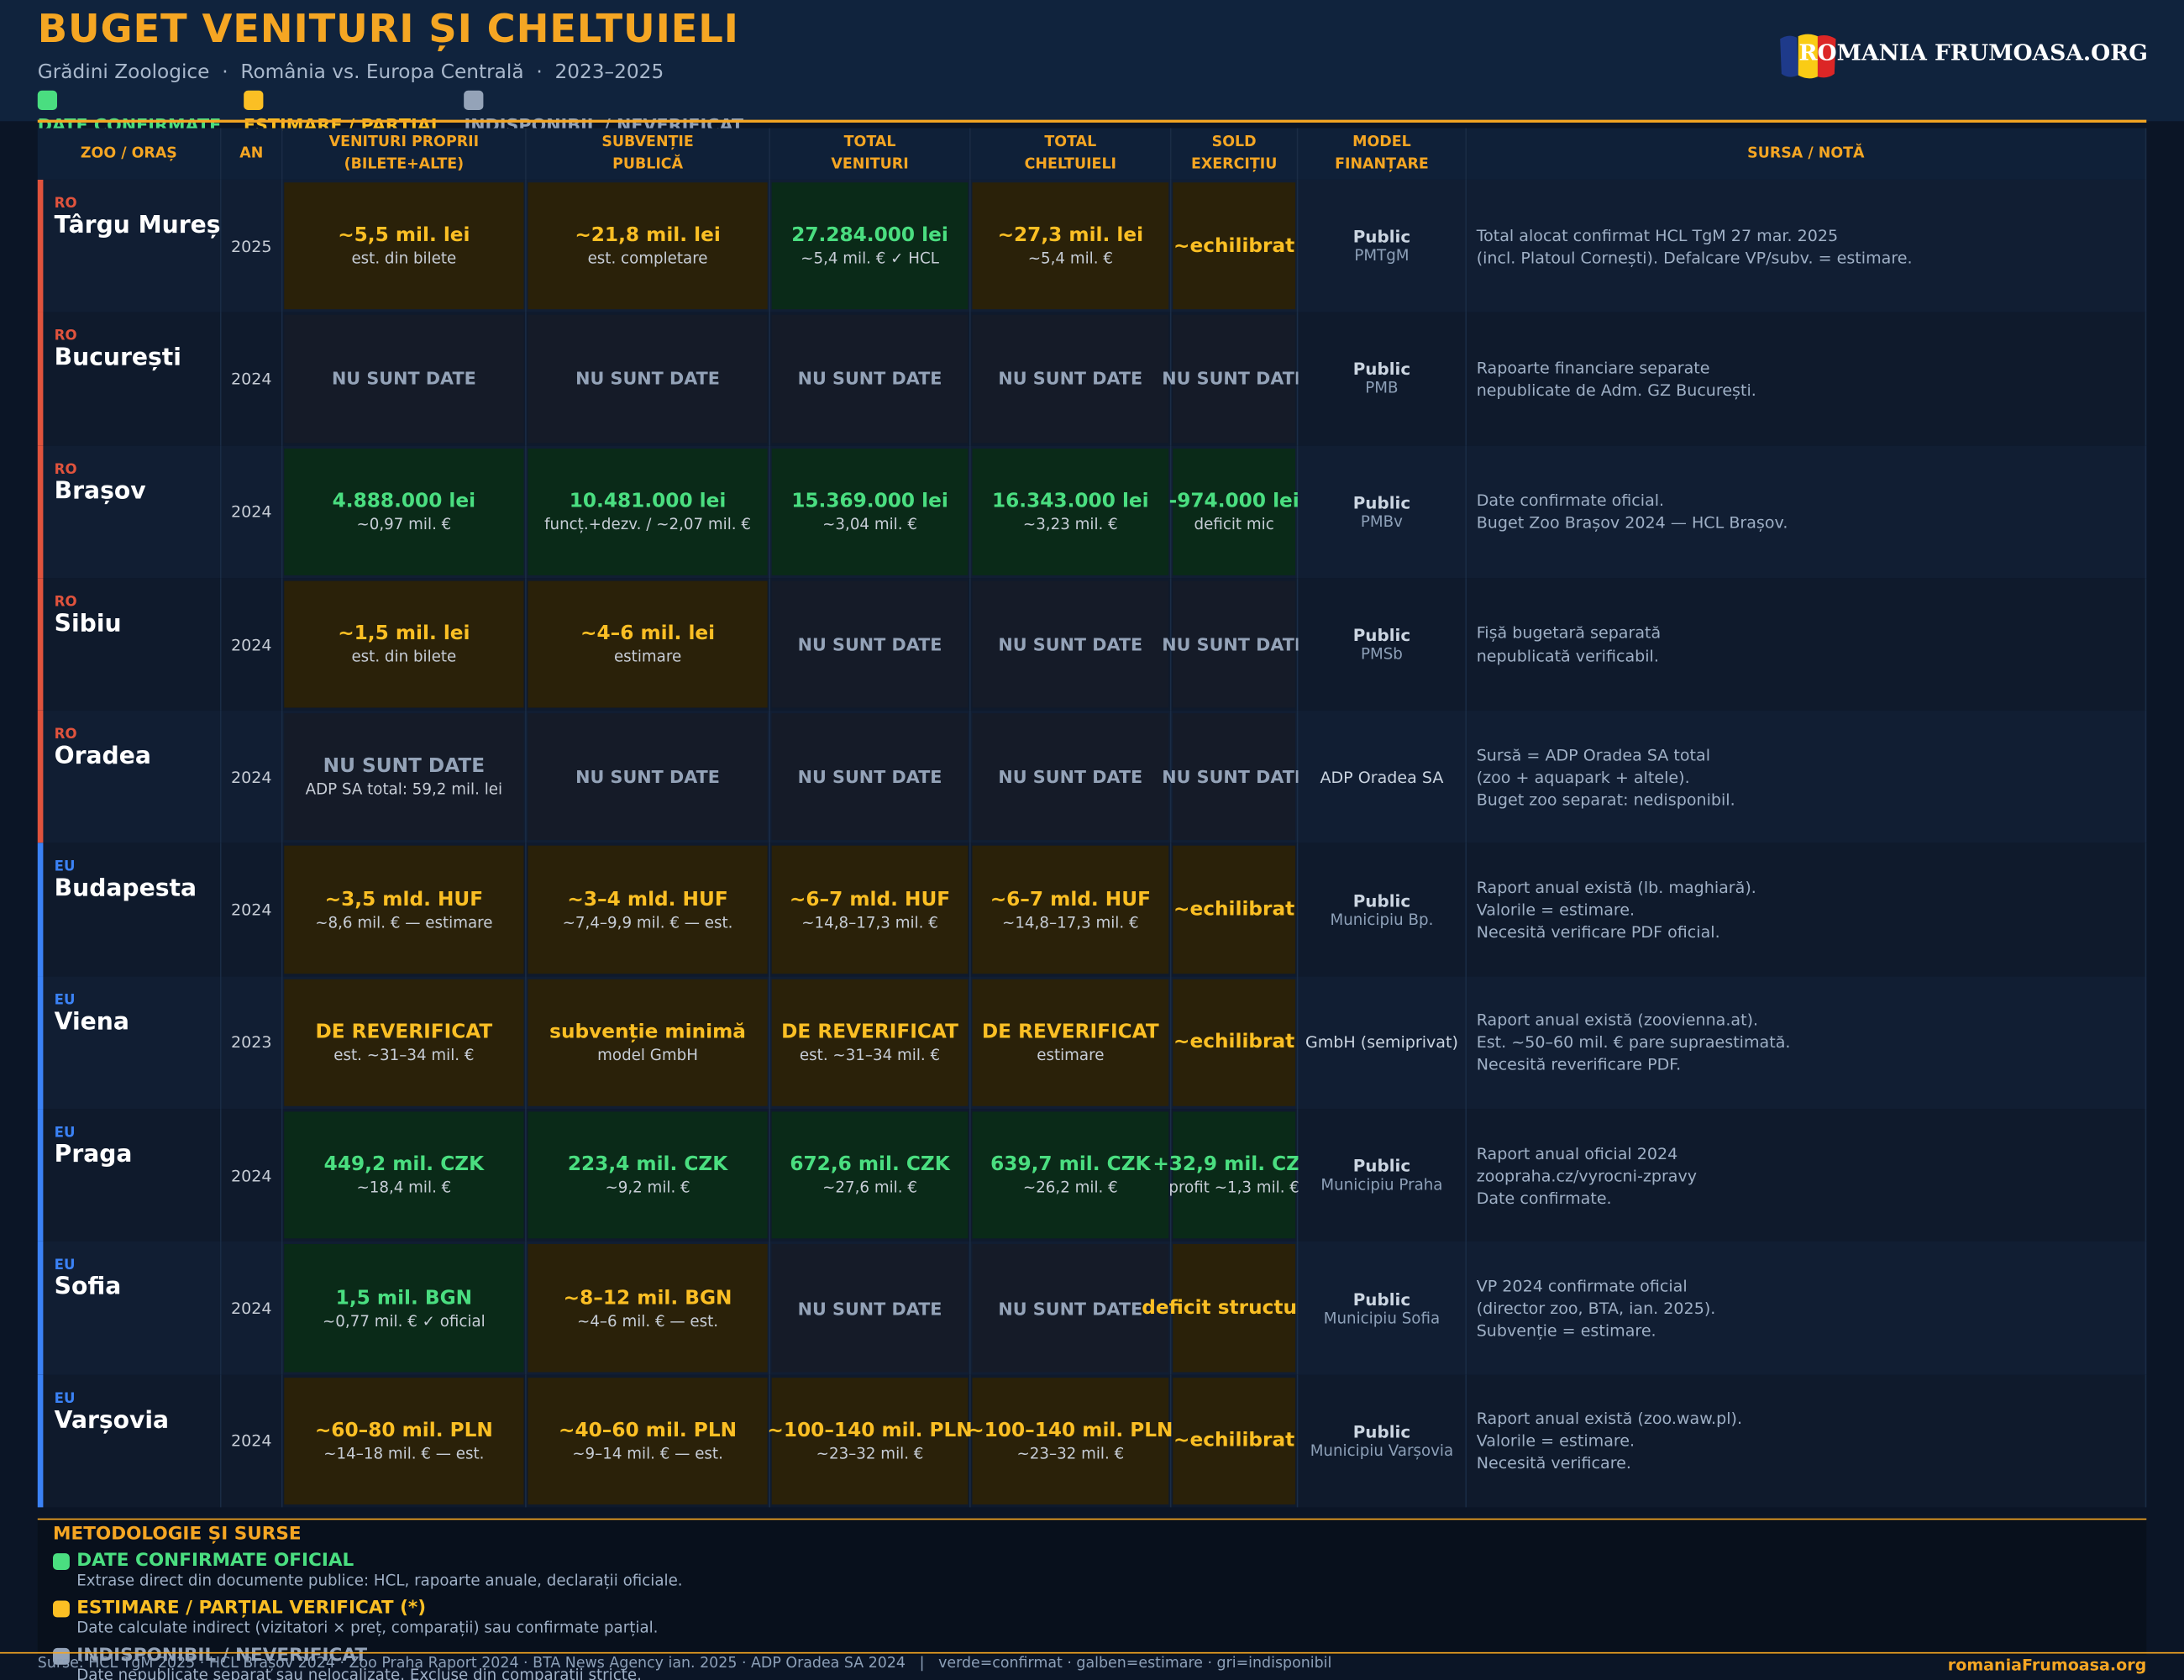 The image size is (2184, 1680). I want to click on value-cell-wrap: subvenție minimă model GmbH, so click(648, 1043).